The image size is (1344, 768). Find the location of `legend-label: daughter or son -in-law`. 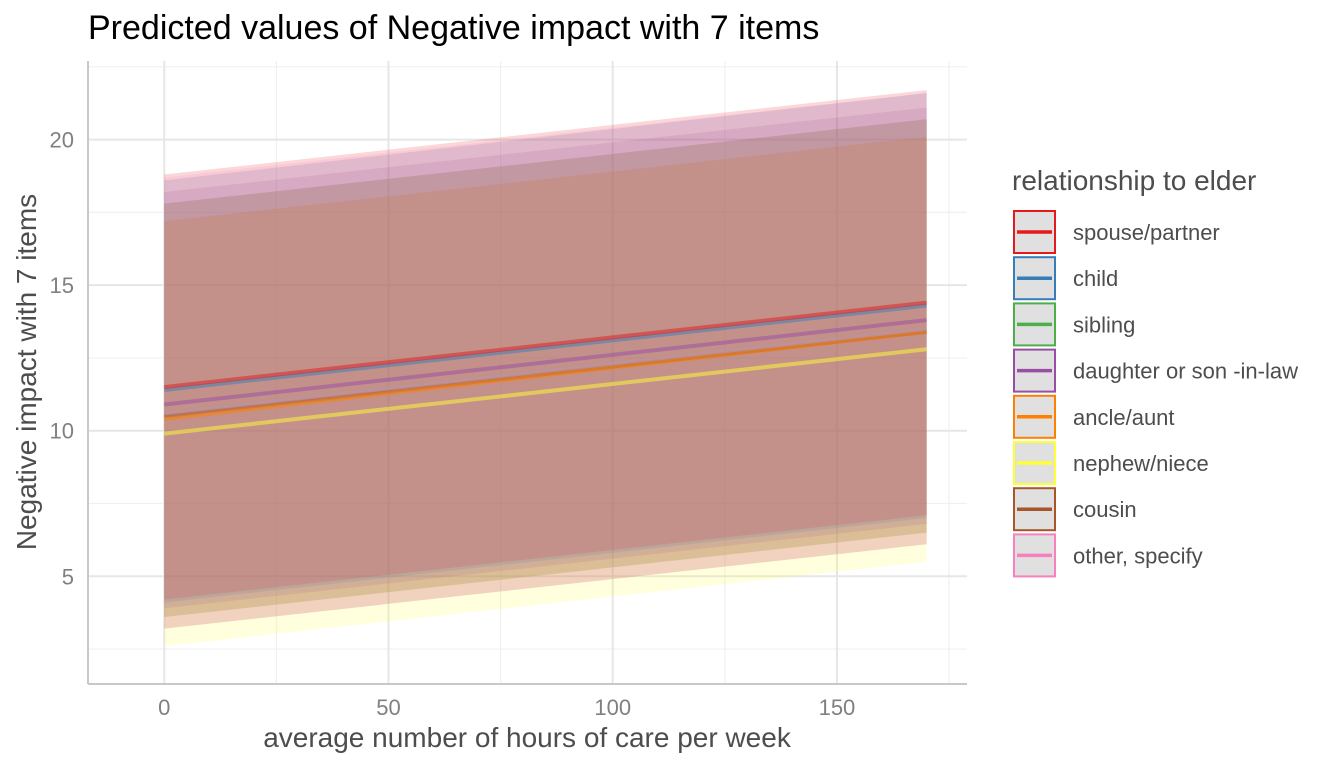

legend-label: daughter or son -in-law is located at coordinates (1185, 371).